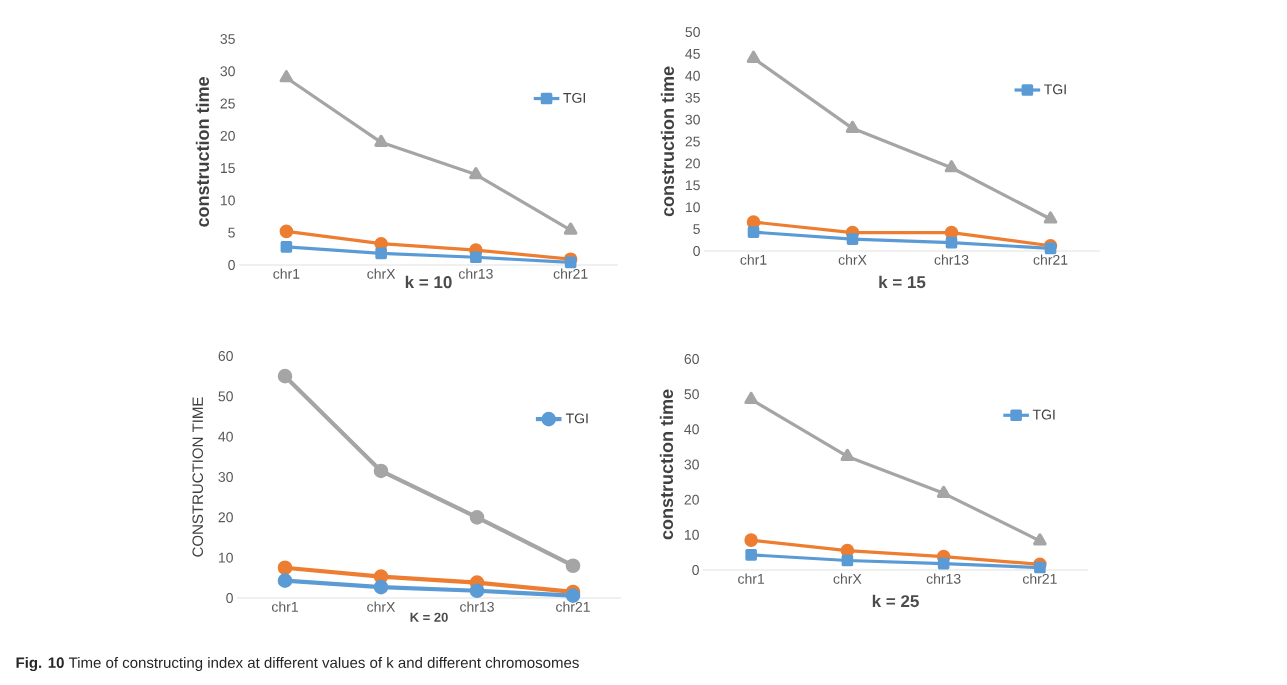  What do you see at coordinates (198, 477) in the screenshot?
I see `y-axis-title: CONSTRUCTION TIME` at bounding box center [198, 477].